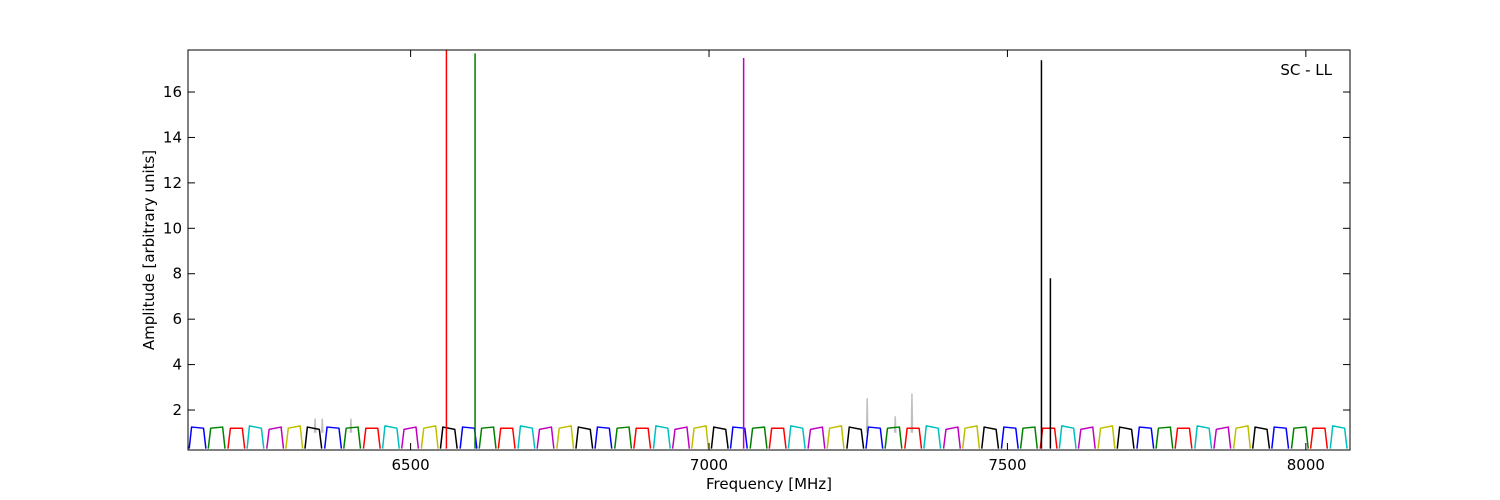 The image size is (1500, 500). Describe the element at coordinates (177, 410) in the screenshot. I see `y-tick-label: 2` at that location.